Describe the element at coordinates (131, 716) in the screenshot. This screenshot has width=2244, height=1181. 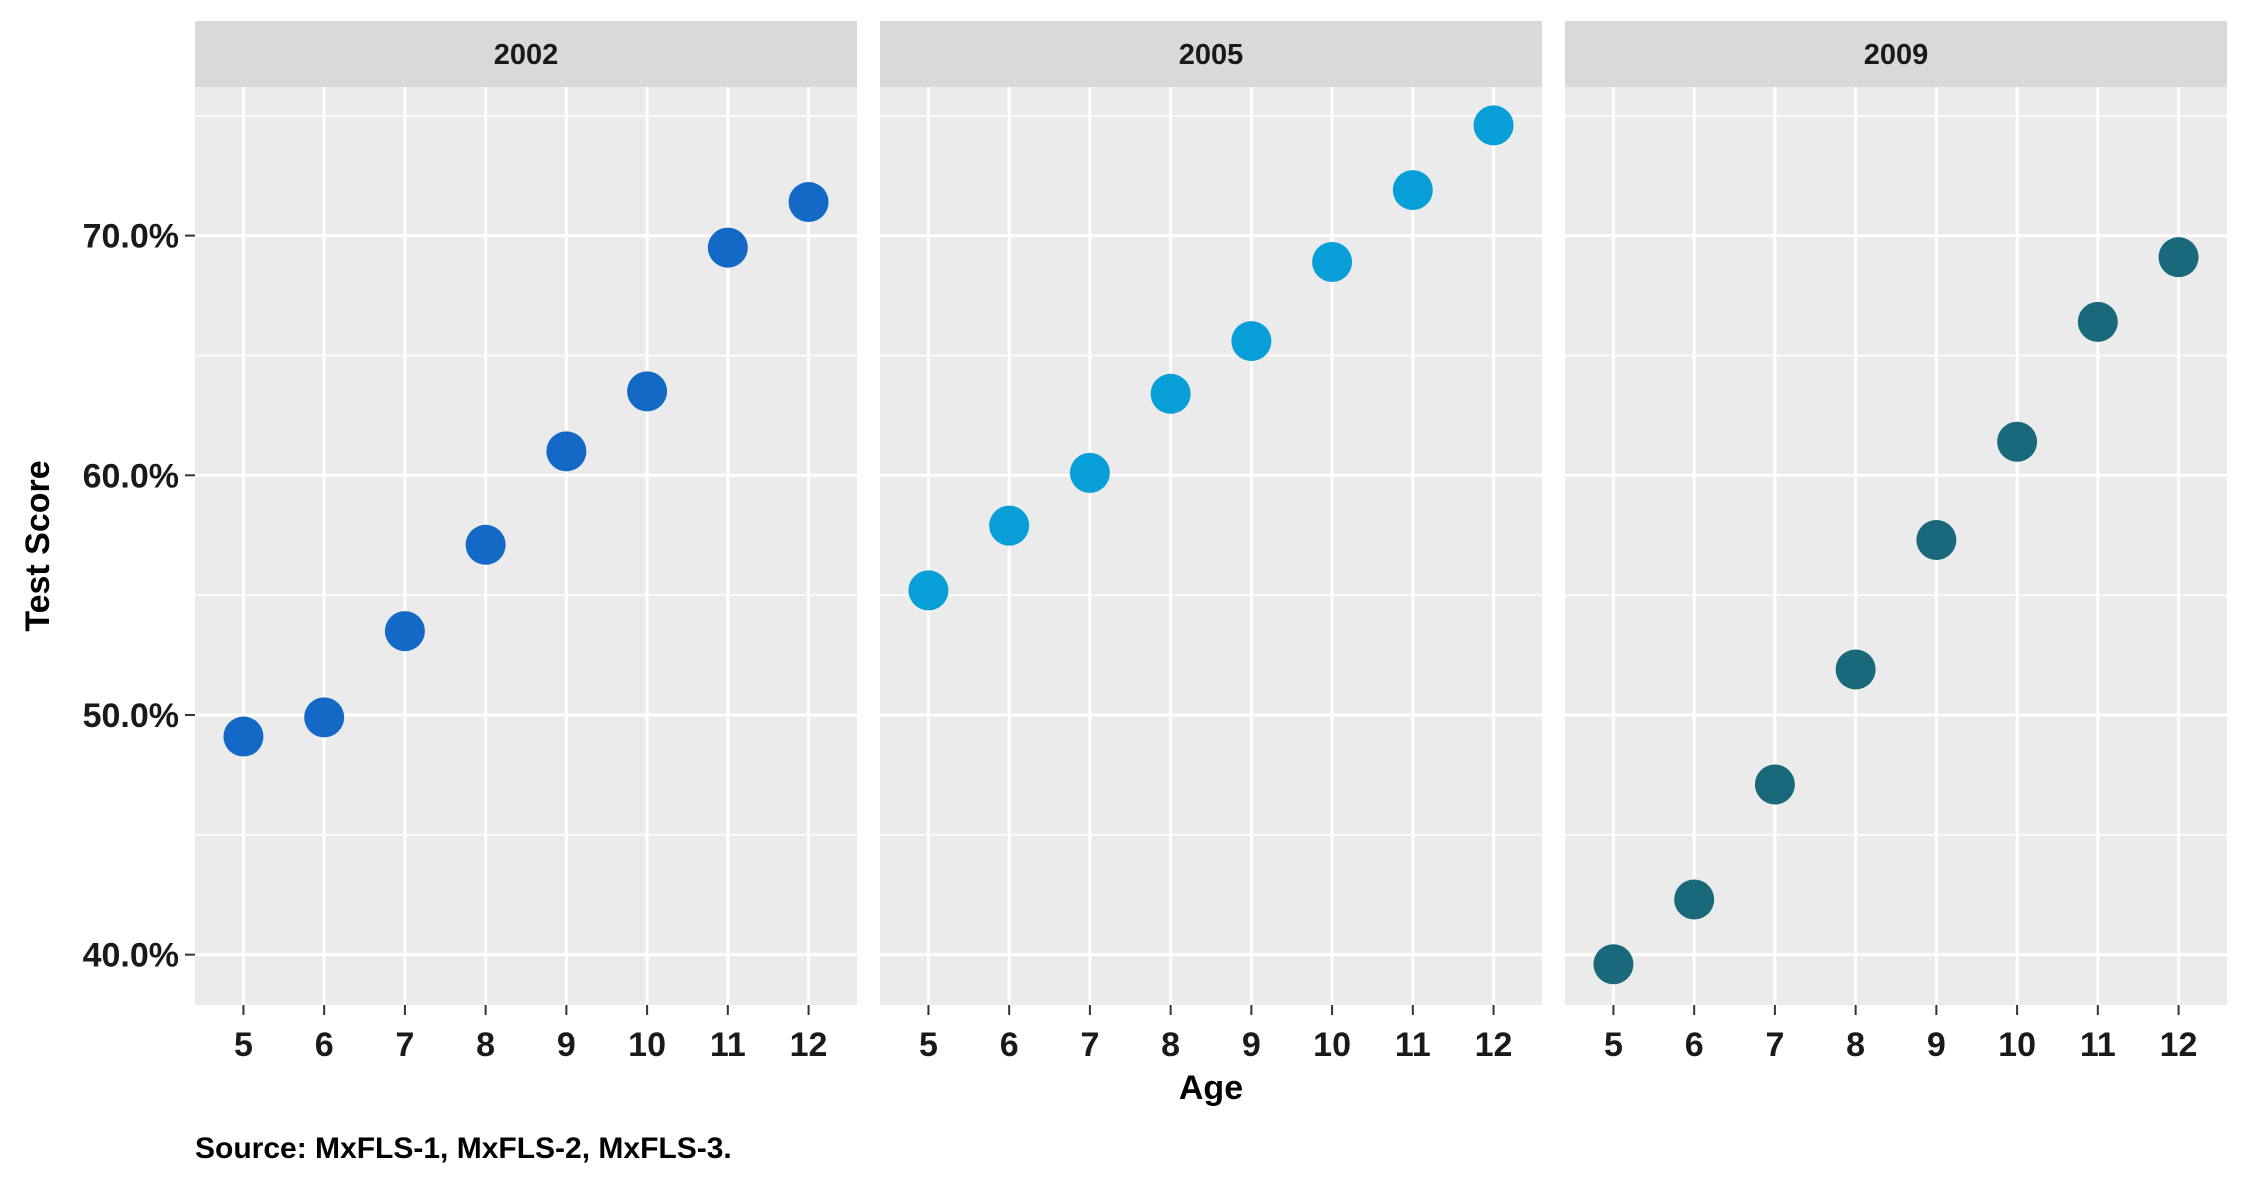
I see `y-tick-label: 50.0%` at that location.